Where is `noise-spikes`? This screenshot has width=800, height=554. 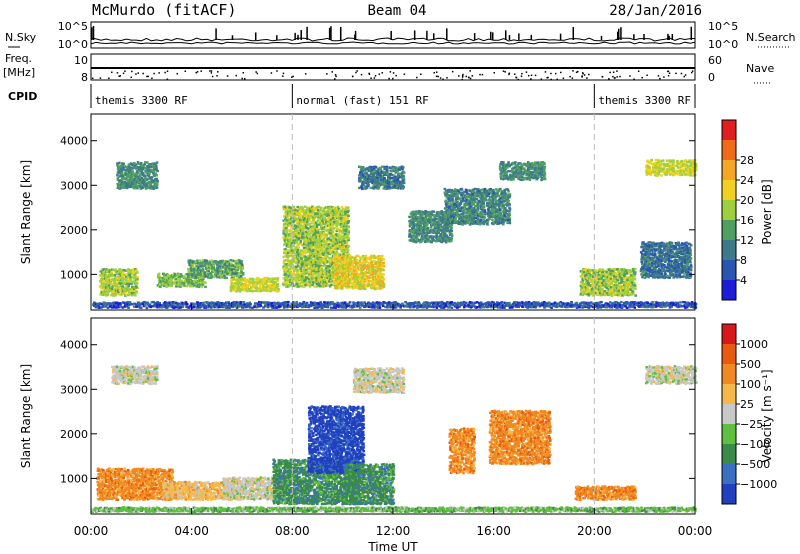
noise-spikes is located at coordinates (392, 33).